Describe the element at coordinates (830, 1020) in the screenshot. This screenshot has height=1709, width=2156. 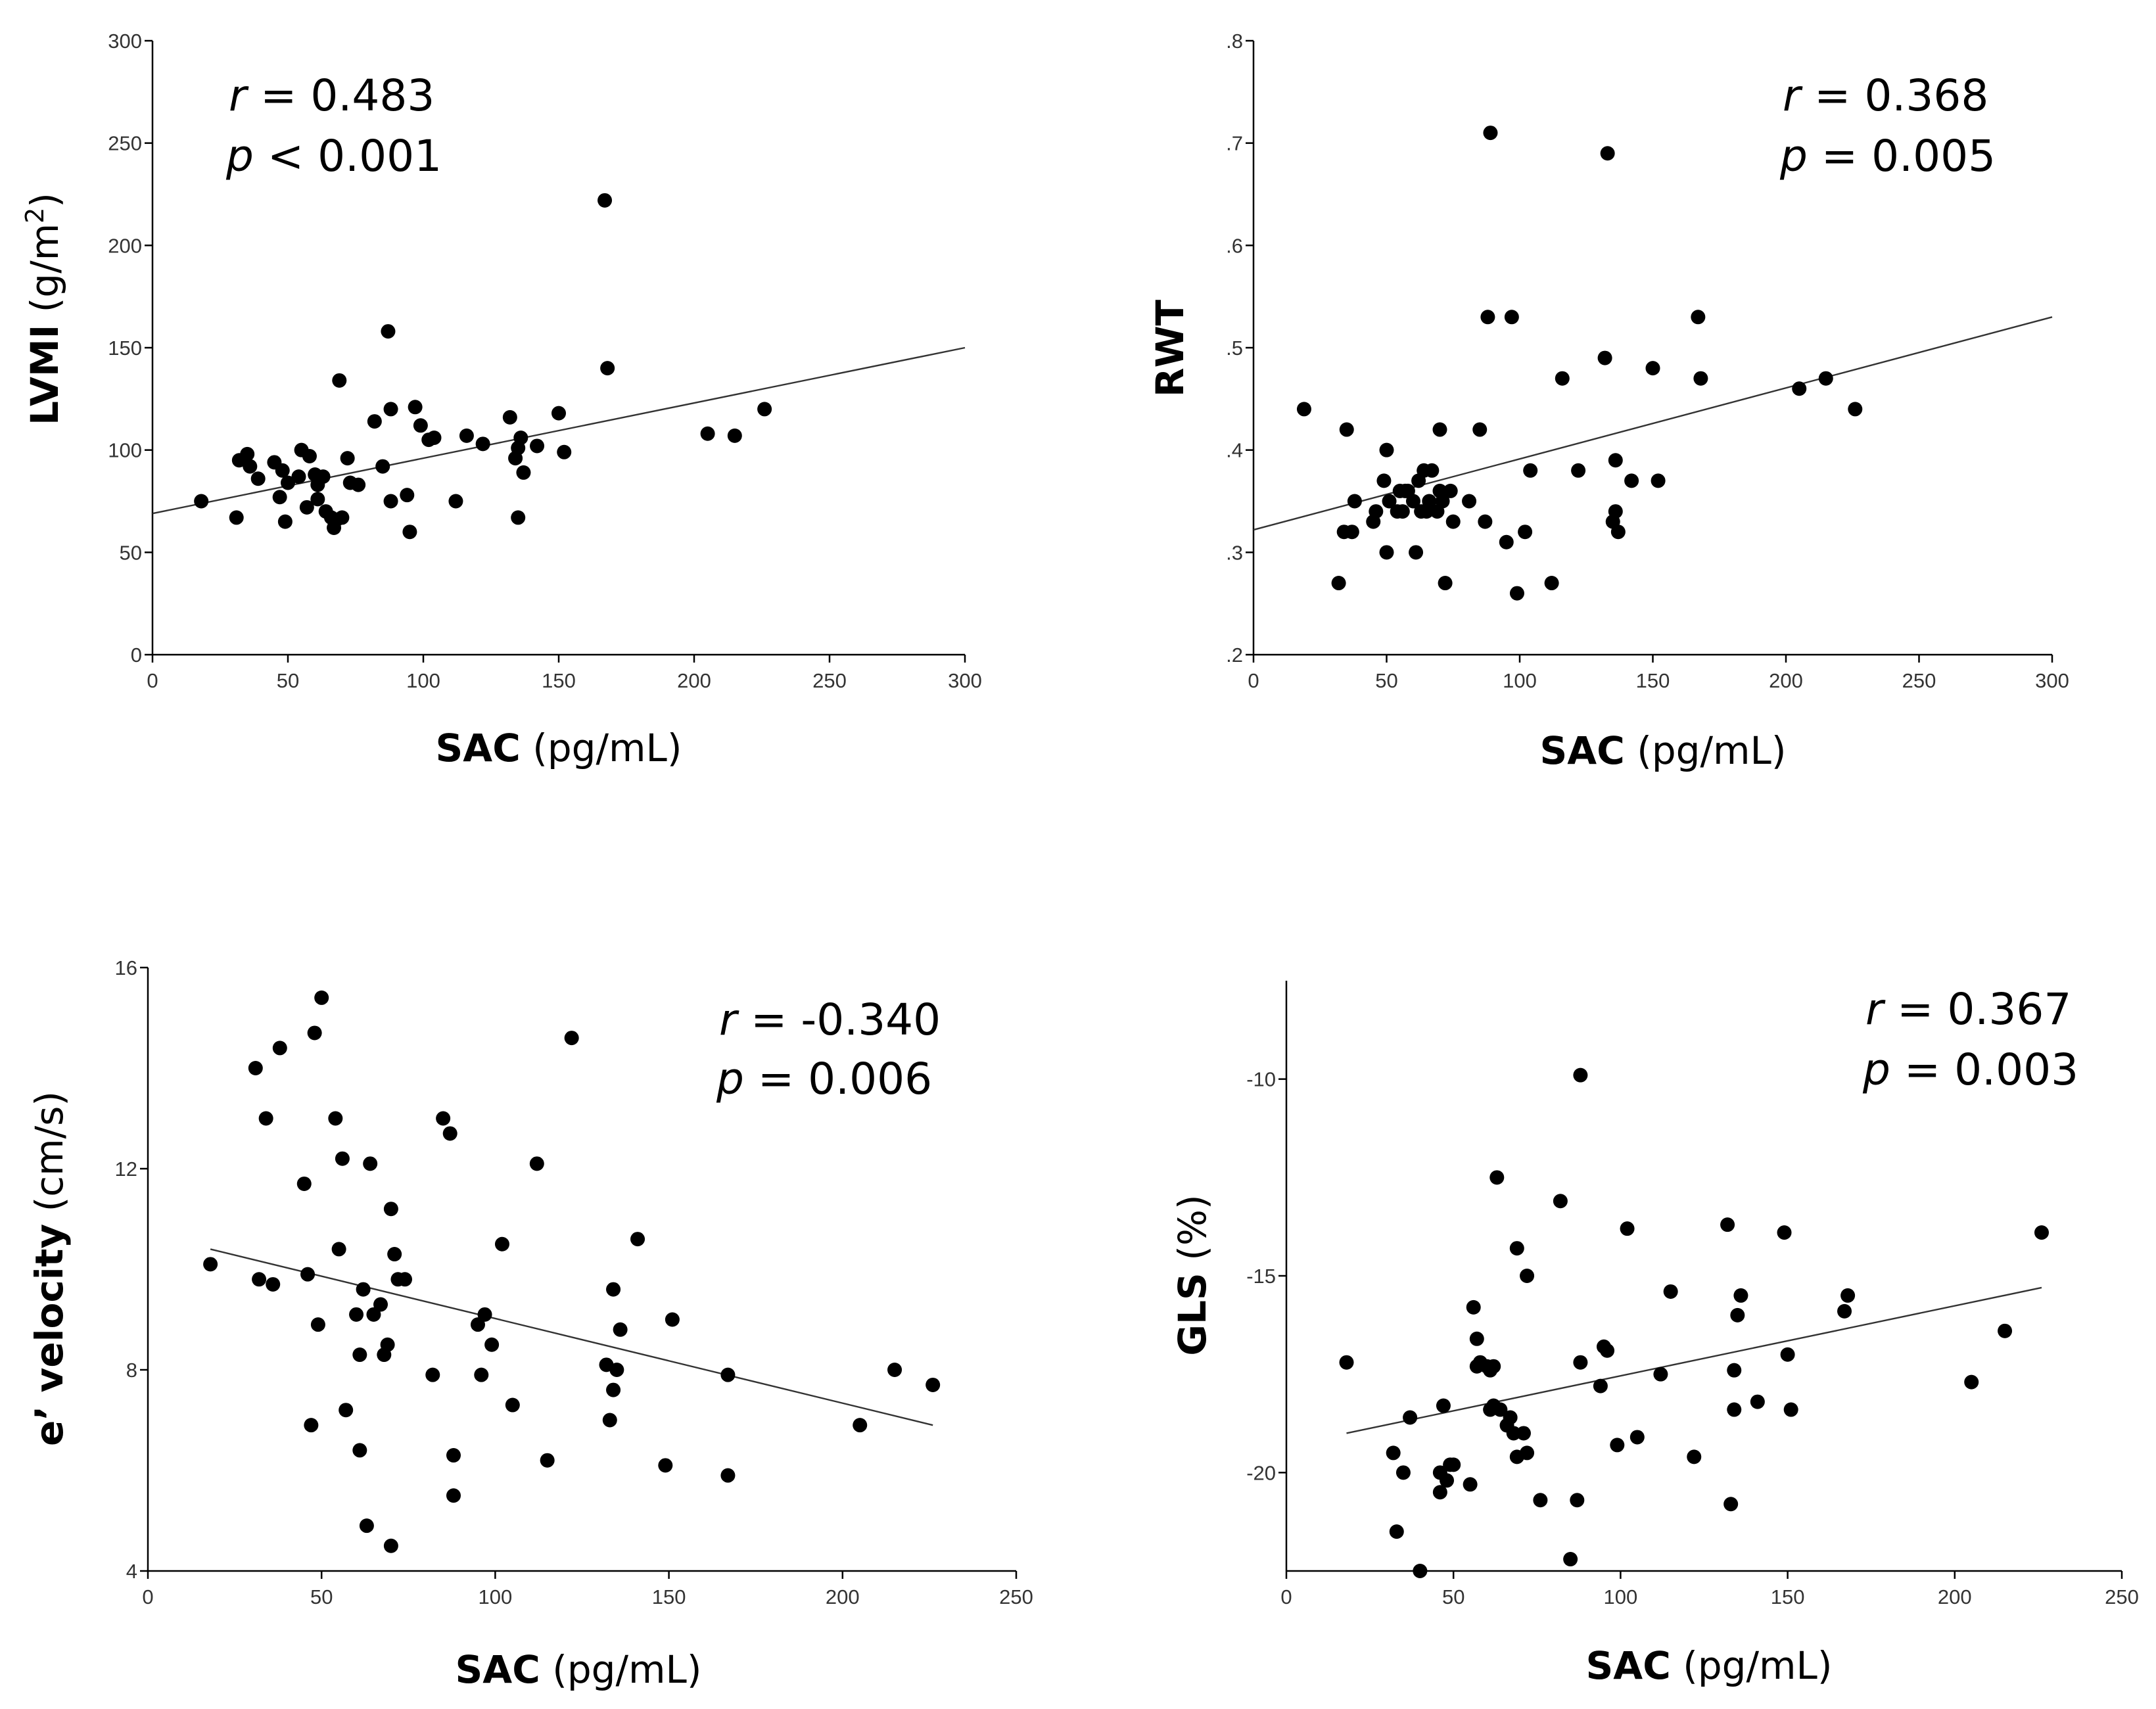
I see `r-statistic: r = -0.340` at that location.